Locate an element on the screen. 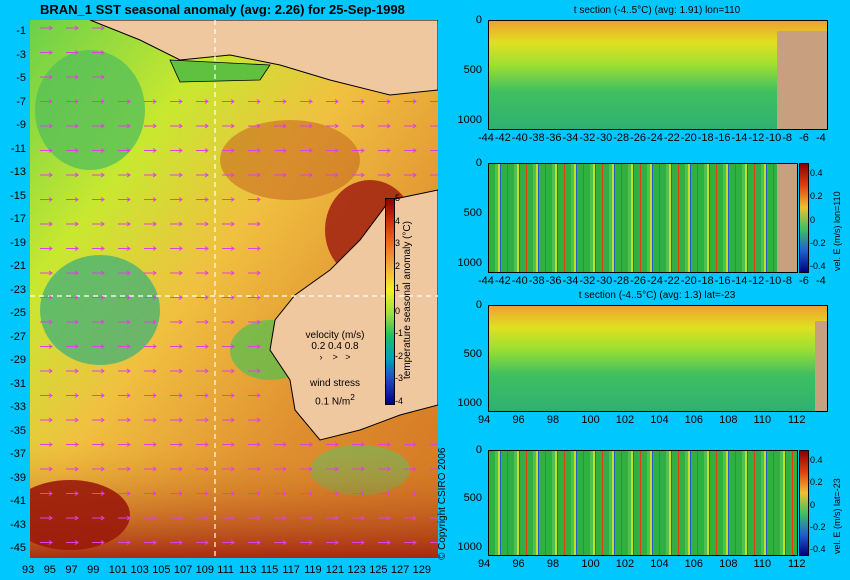  lon-tick-label: 121 is located at coordinates (335, 570).